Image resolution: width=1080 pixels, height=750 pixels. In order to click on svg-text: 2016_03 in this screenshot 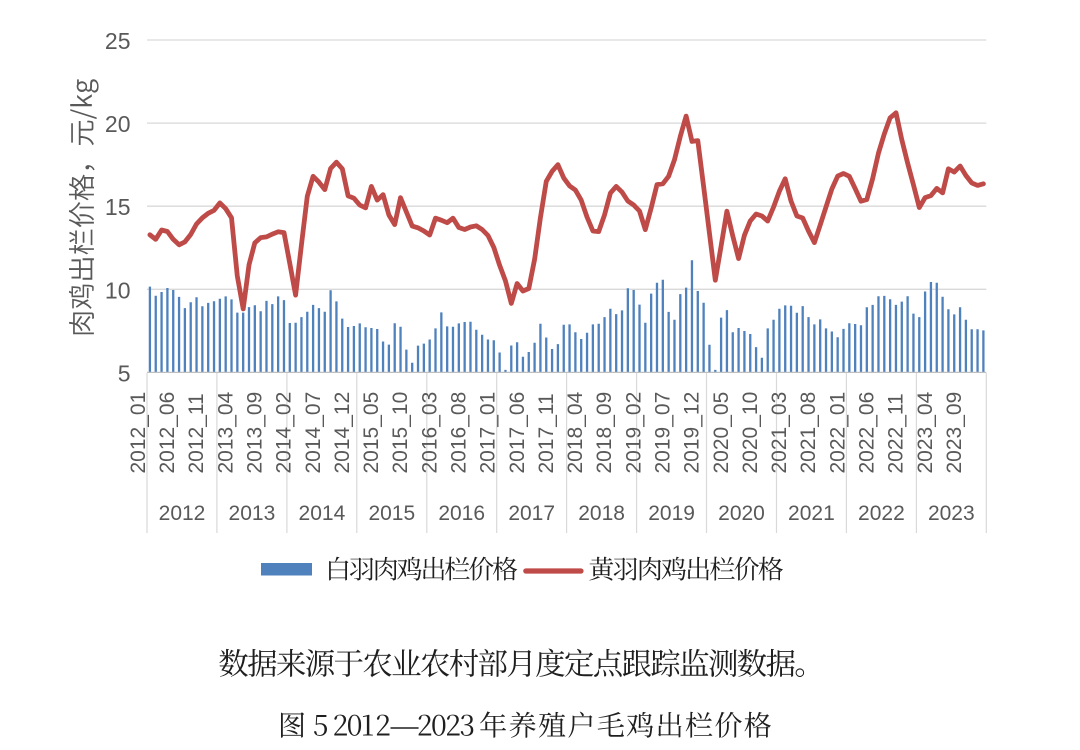, I will do `click(429, 433)`.